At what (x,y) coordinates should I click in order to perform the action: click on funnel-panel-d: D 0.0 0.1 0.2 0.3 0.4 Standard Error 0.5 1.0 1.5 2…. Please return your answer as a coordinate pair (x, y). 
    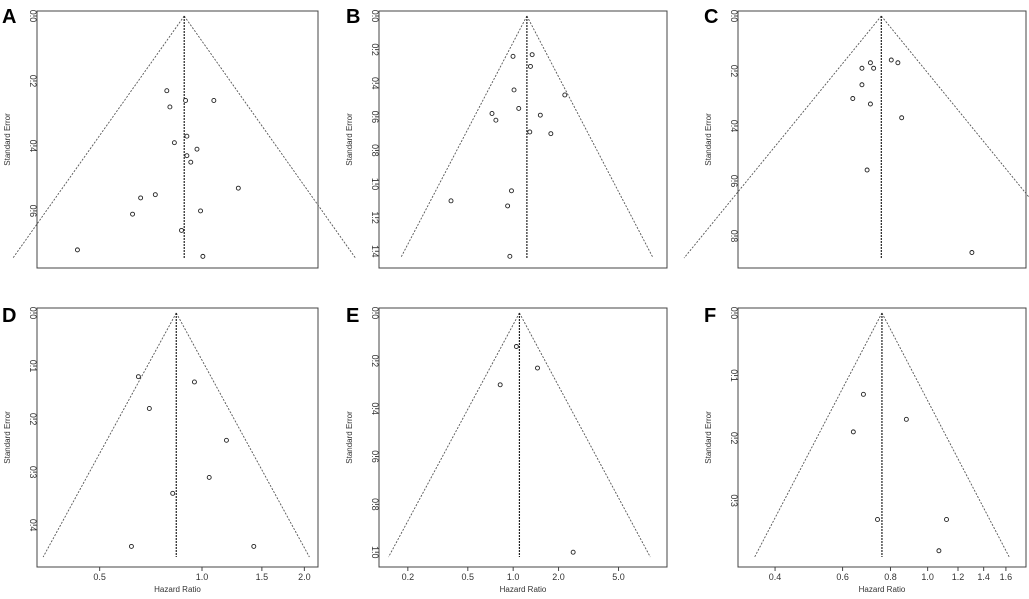
    Looking at the image, I should click on (160, 449).